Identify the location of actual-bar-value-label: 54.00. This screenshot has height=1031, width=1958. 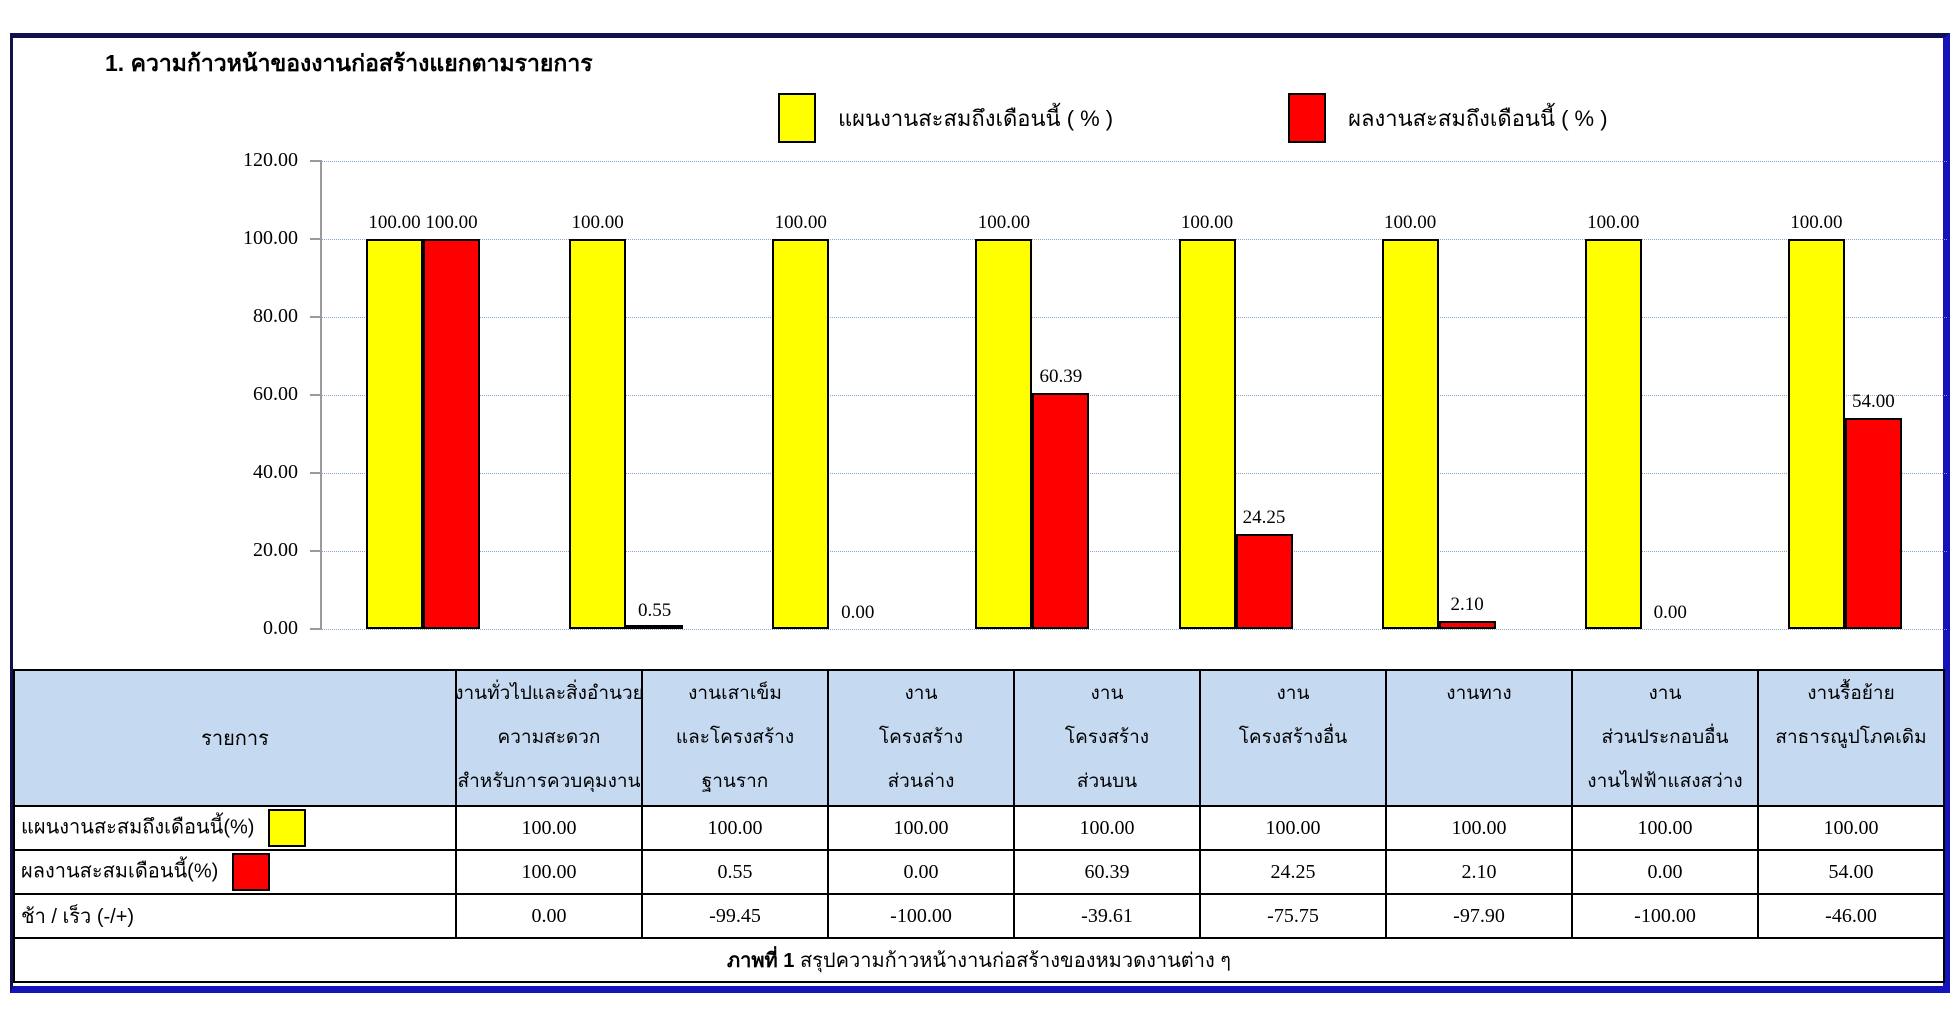
(1873, 402).